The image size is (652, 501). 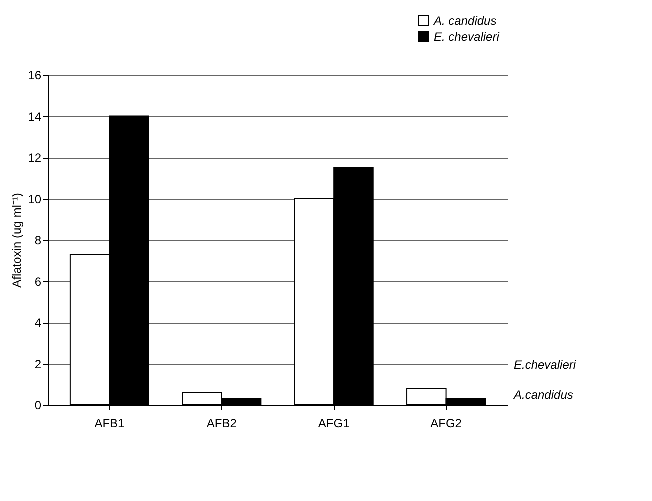 I want to click on y-tick-label: 8, so click(x=38, y=241).